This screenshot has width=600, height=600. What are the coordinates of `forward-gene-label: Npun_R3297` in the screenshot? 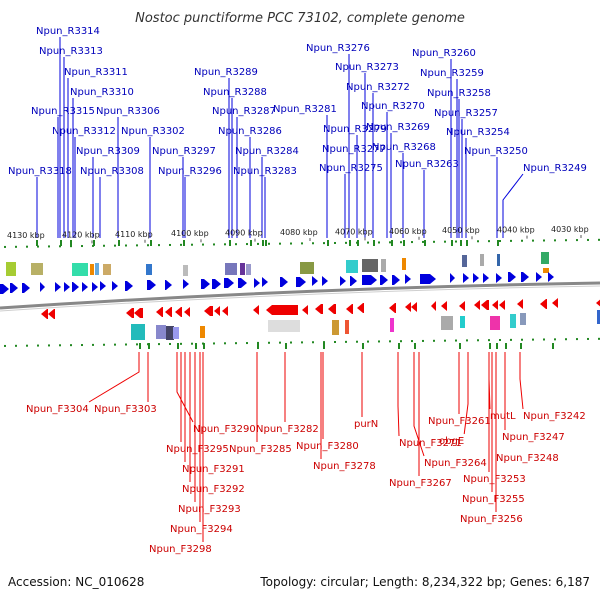 It's located at (184, 151).